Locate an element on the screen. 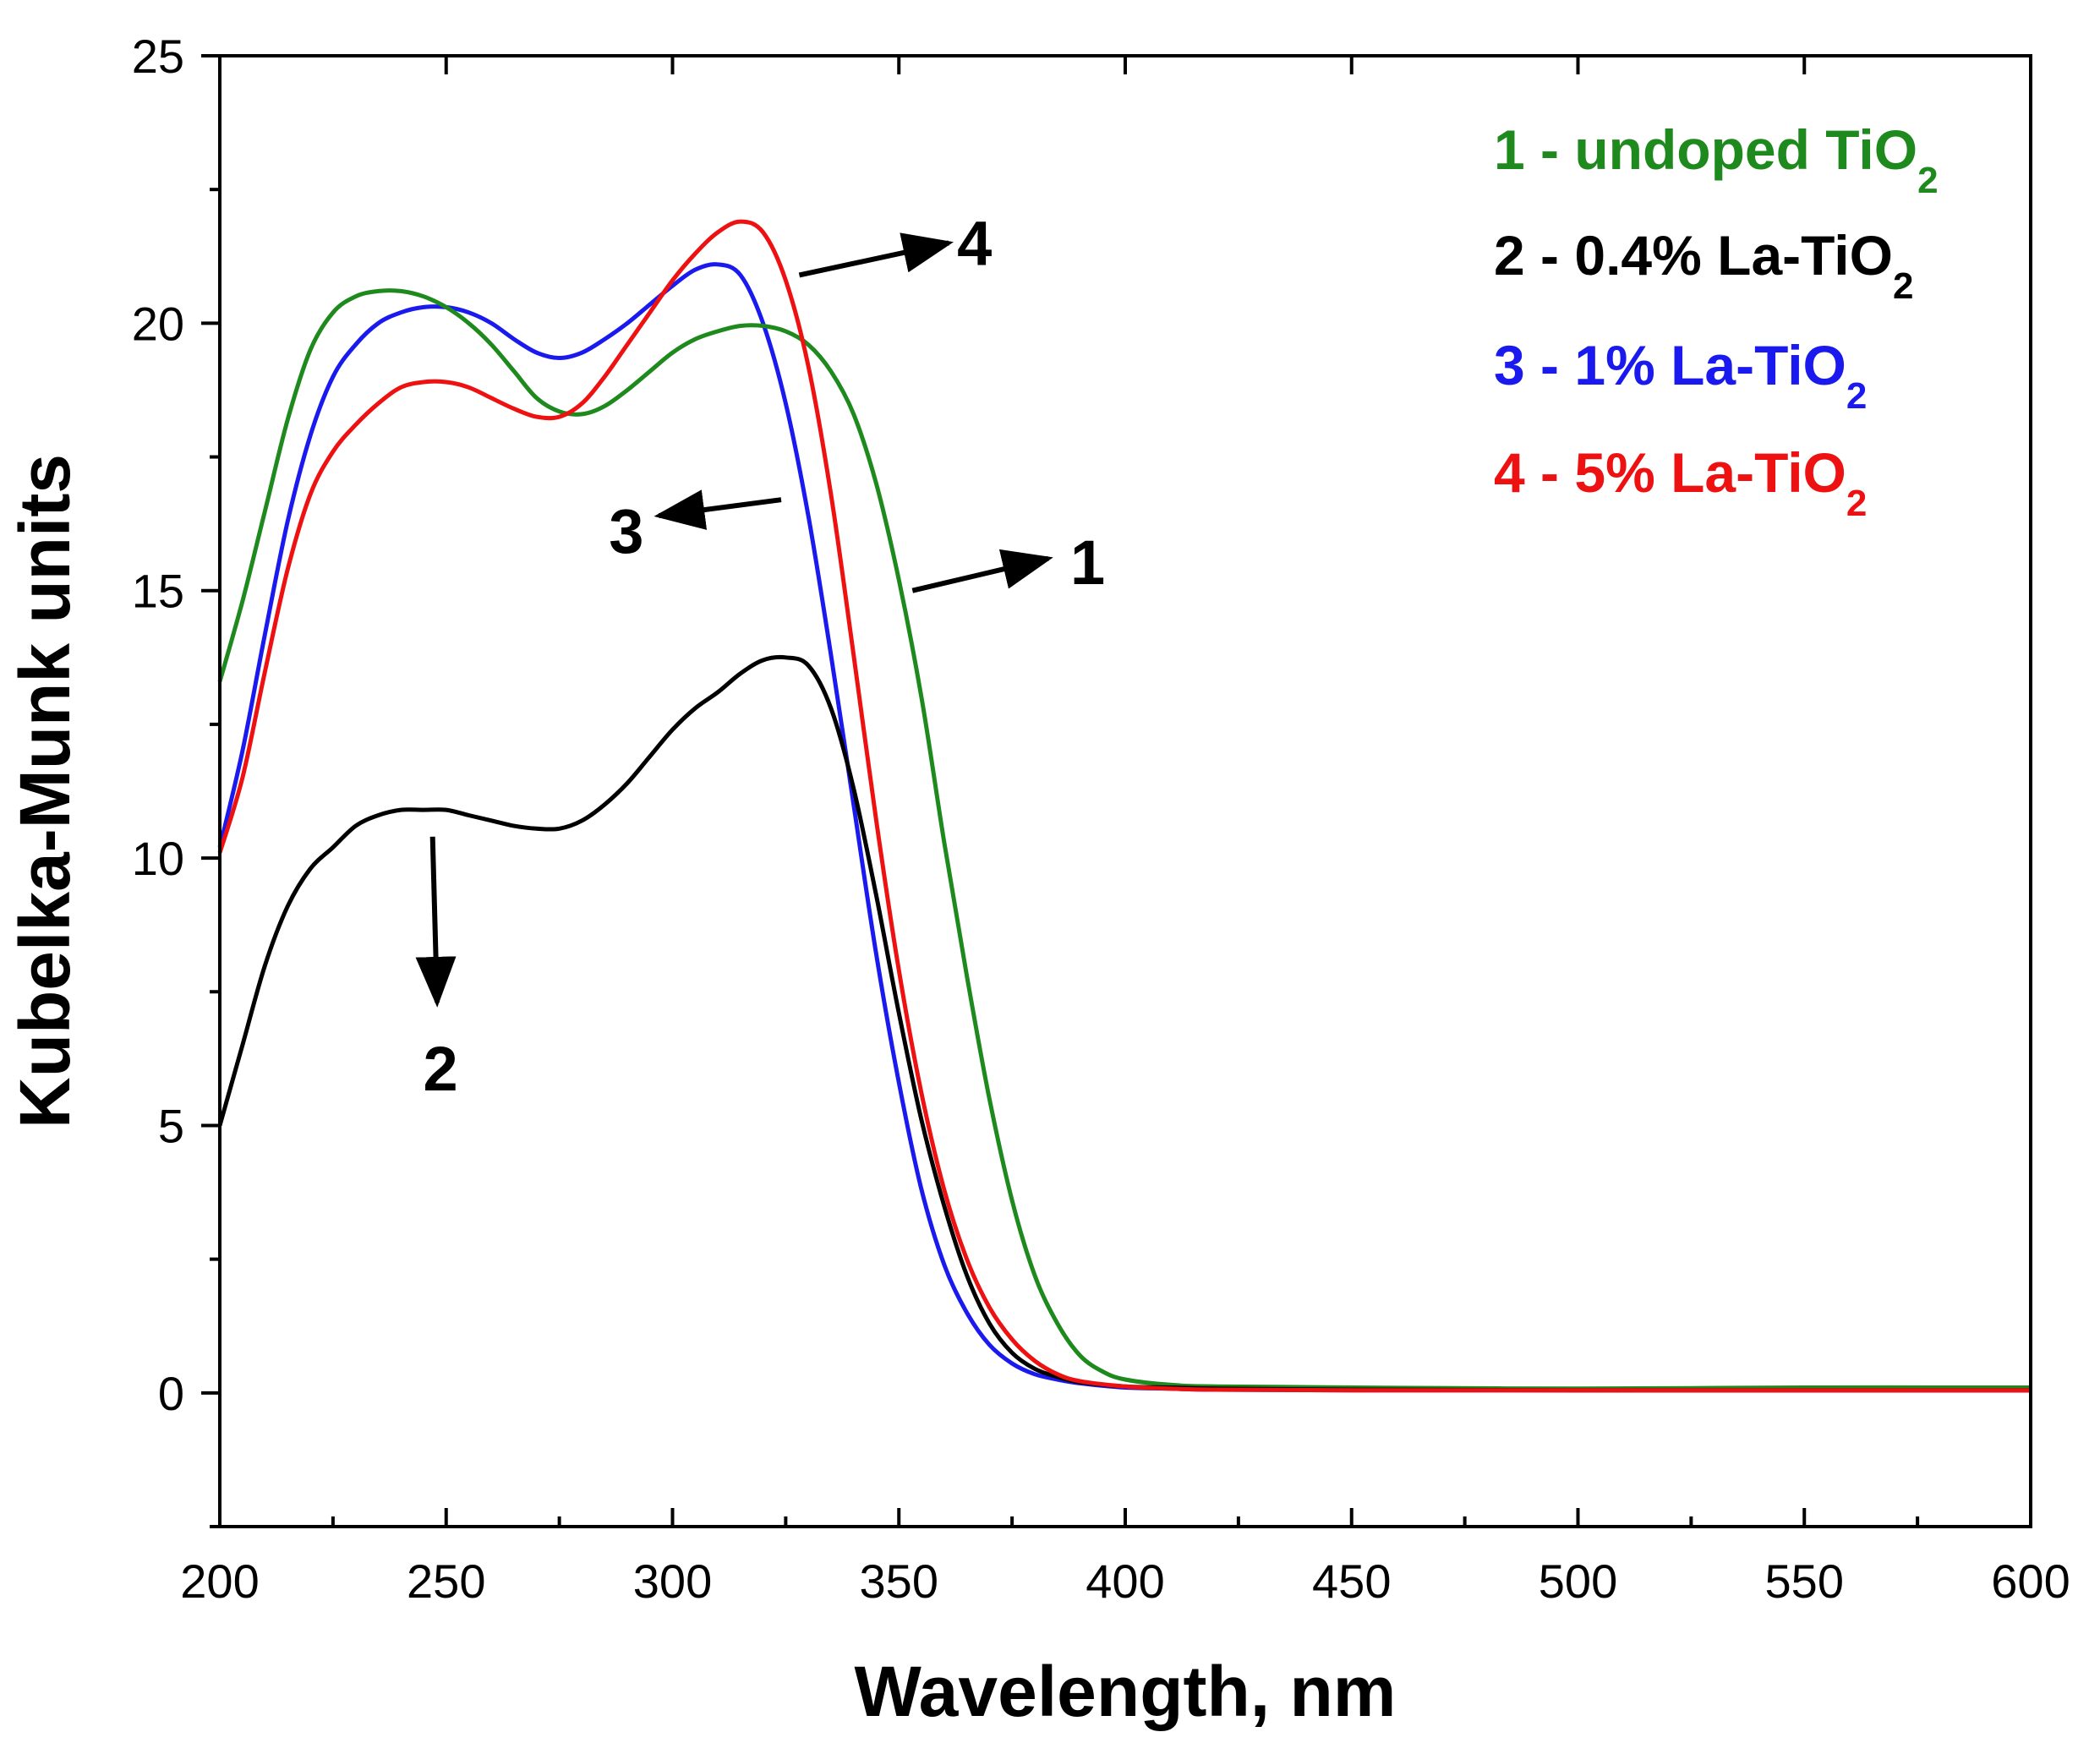 The image size is (2100, 1743). legend-entry-2: 2 - 0.4% La-TiO2 is located at coordinates (1703, 265).